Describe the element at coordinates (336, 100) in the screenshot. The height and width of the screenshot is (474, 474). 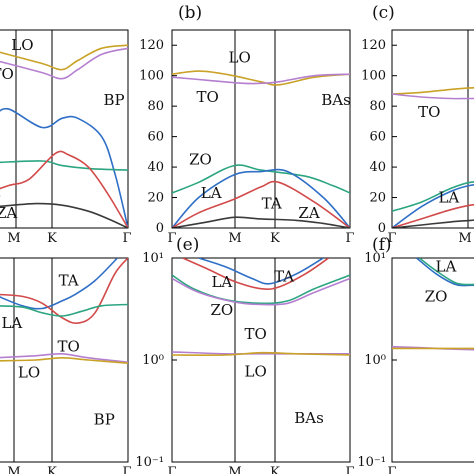
I see `compound-label: BAs` at that location.